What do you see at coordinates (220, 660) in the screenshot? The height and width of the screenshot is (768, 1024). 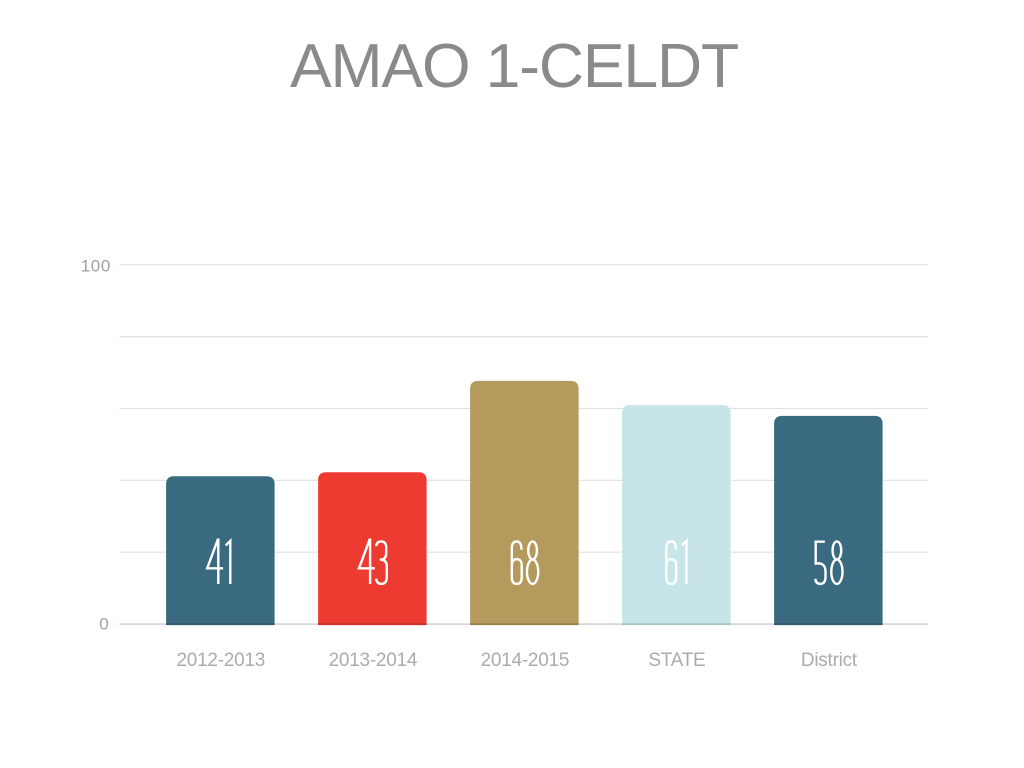 I see `svg-text: 2012-2013` at bounding box center [220, 660].